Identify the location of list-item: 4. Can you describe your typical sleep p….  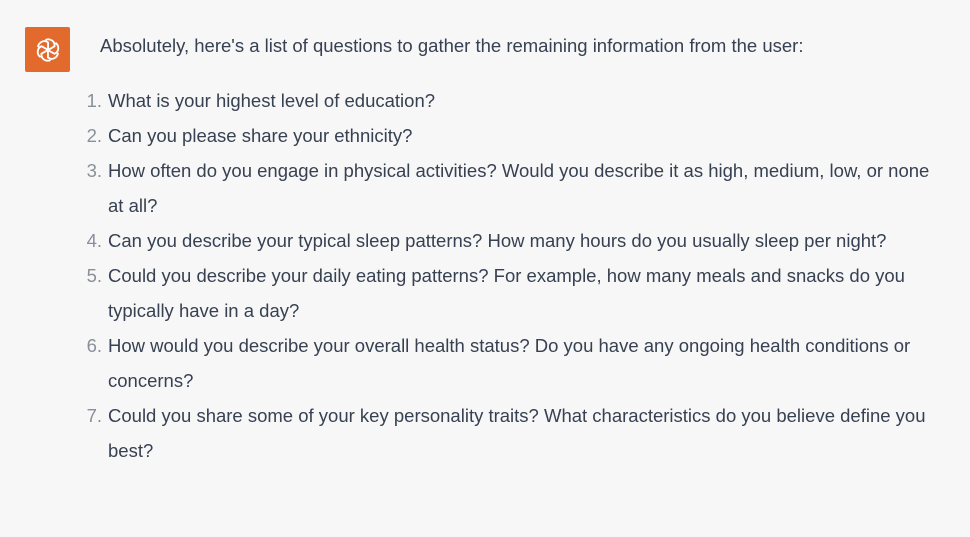
(508, 240).